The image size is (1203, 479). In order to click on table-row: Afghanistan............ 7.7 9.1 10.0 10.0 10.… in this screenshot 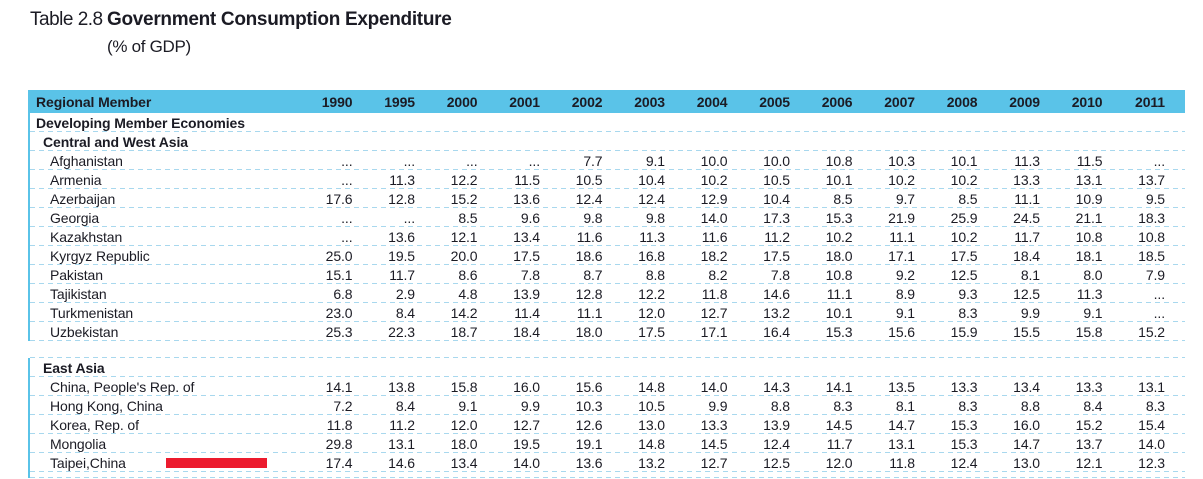, I will do `click(606, 160)`.